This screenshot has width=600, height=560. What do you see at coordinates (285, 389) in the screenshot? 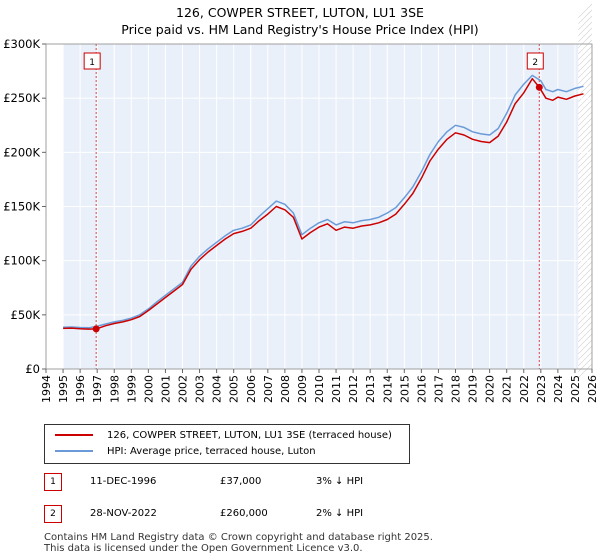
I see `x-tick-label: 2008` at bounding box center [285, 389].